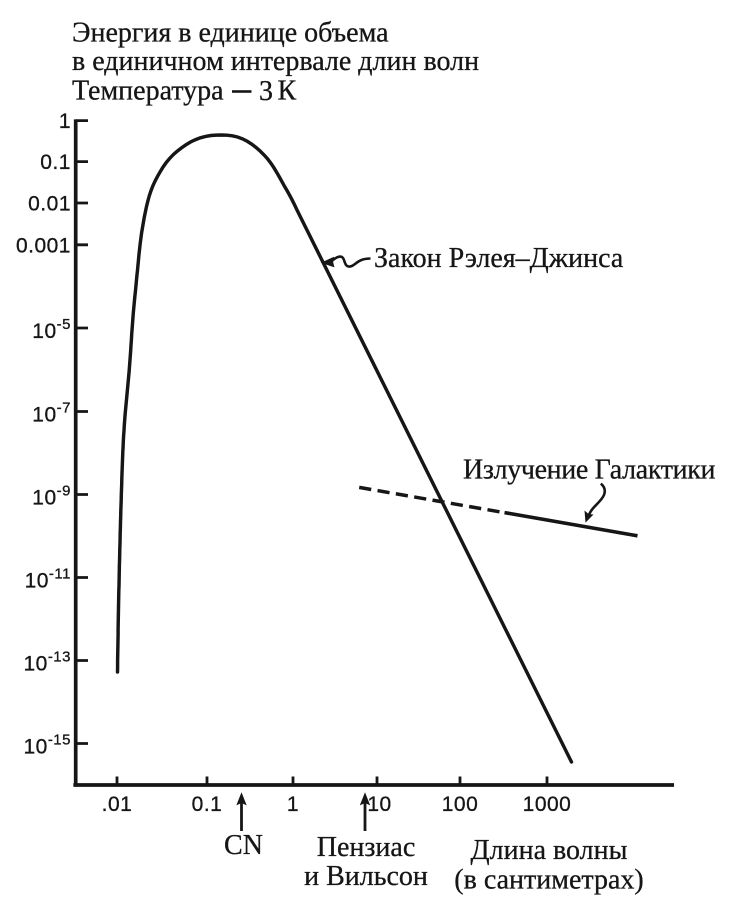 This screenshot has width=738, height=902. Describe the element at coordinates (51, 413) in the screenshot. I see `svg-text: 10⁻⁷` at that location.